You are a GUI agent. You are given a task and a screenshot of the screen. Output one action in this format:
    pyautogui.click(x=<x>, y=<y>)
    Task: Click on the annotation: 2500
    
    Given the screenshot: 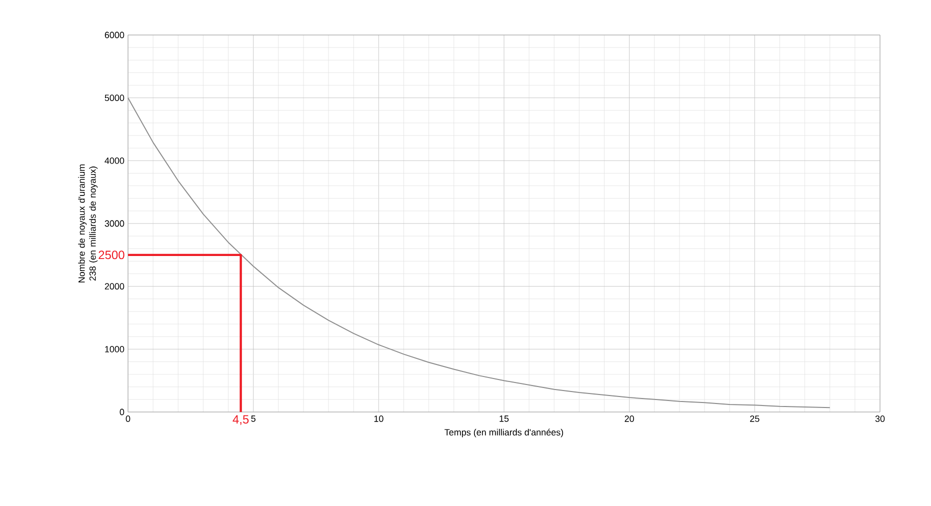 What is the action you would take?
    pyautogui.click(x=111, y=255)
    